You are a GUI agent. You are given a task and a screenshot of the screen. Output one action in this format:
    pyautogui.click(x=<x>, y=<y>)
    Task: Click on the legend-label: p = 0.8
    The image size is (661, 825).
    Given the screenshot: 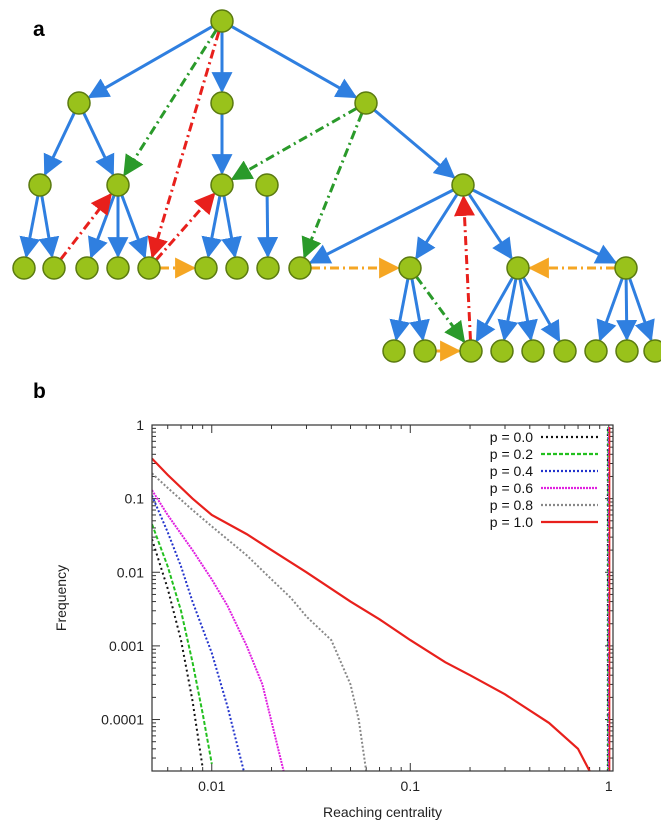 What is the action you would take?
    pyautogui.click(x=511, y=505)
    